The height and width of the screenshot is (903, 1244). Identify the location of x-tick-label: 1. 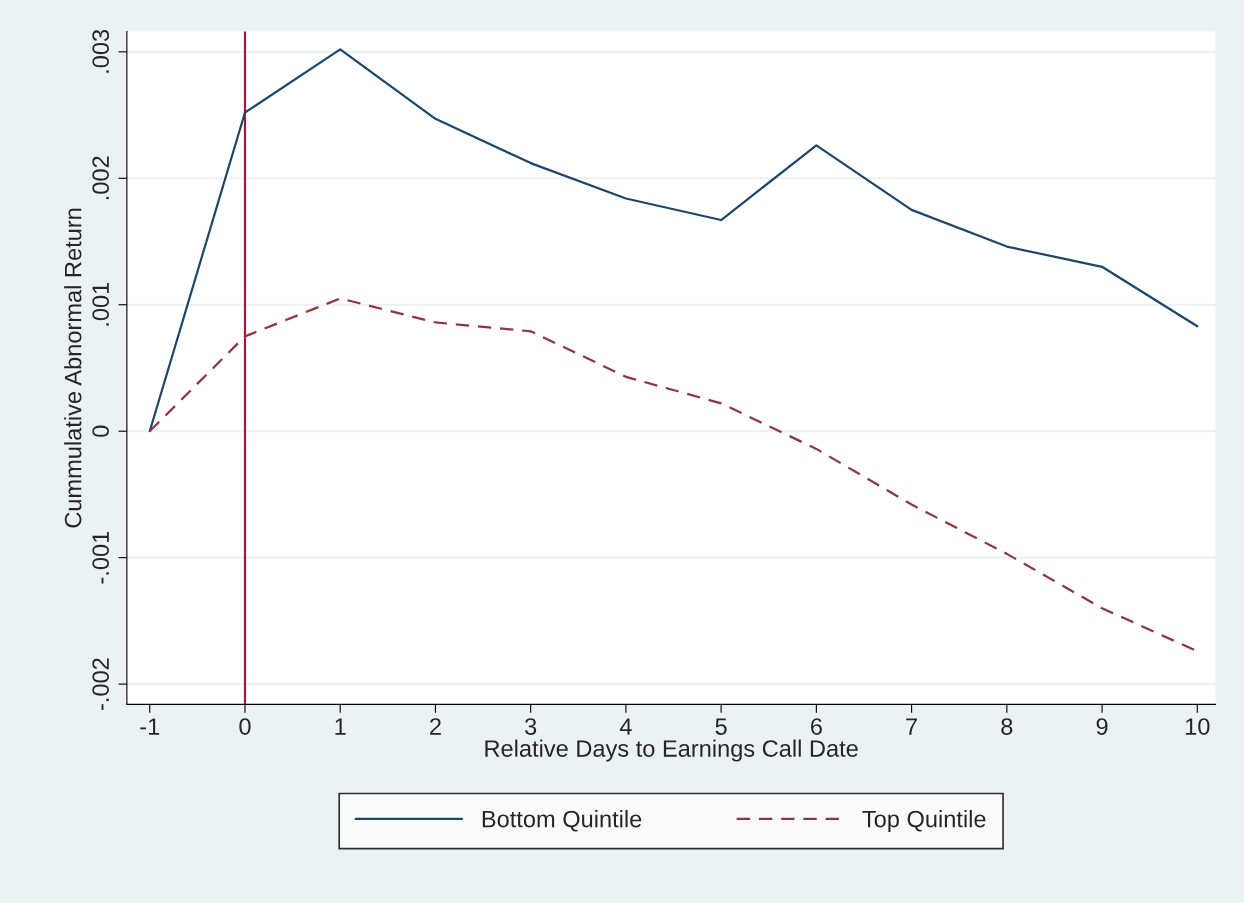
(340, 726).